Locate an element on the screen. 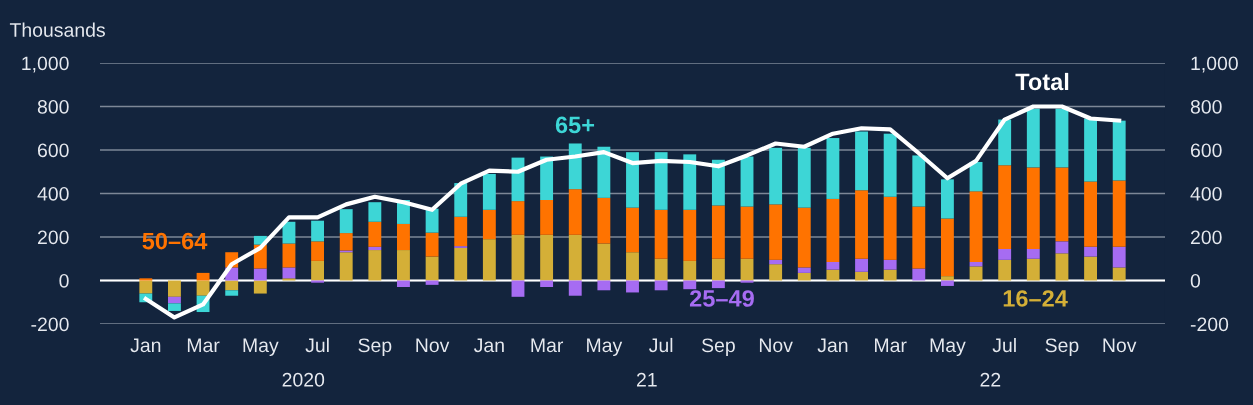 The width and height of the screenshot is (1253, 405). series-label: 16–24 is located at coordinates (1035, 298).